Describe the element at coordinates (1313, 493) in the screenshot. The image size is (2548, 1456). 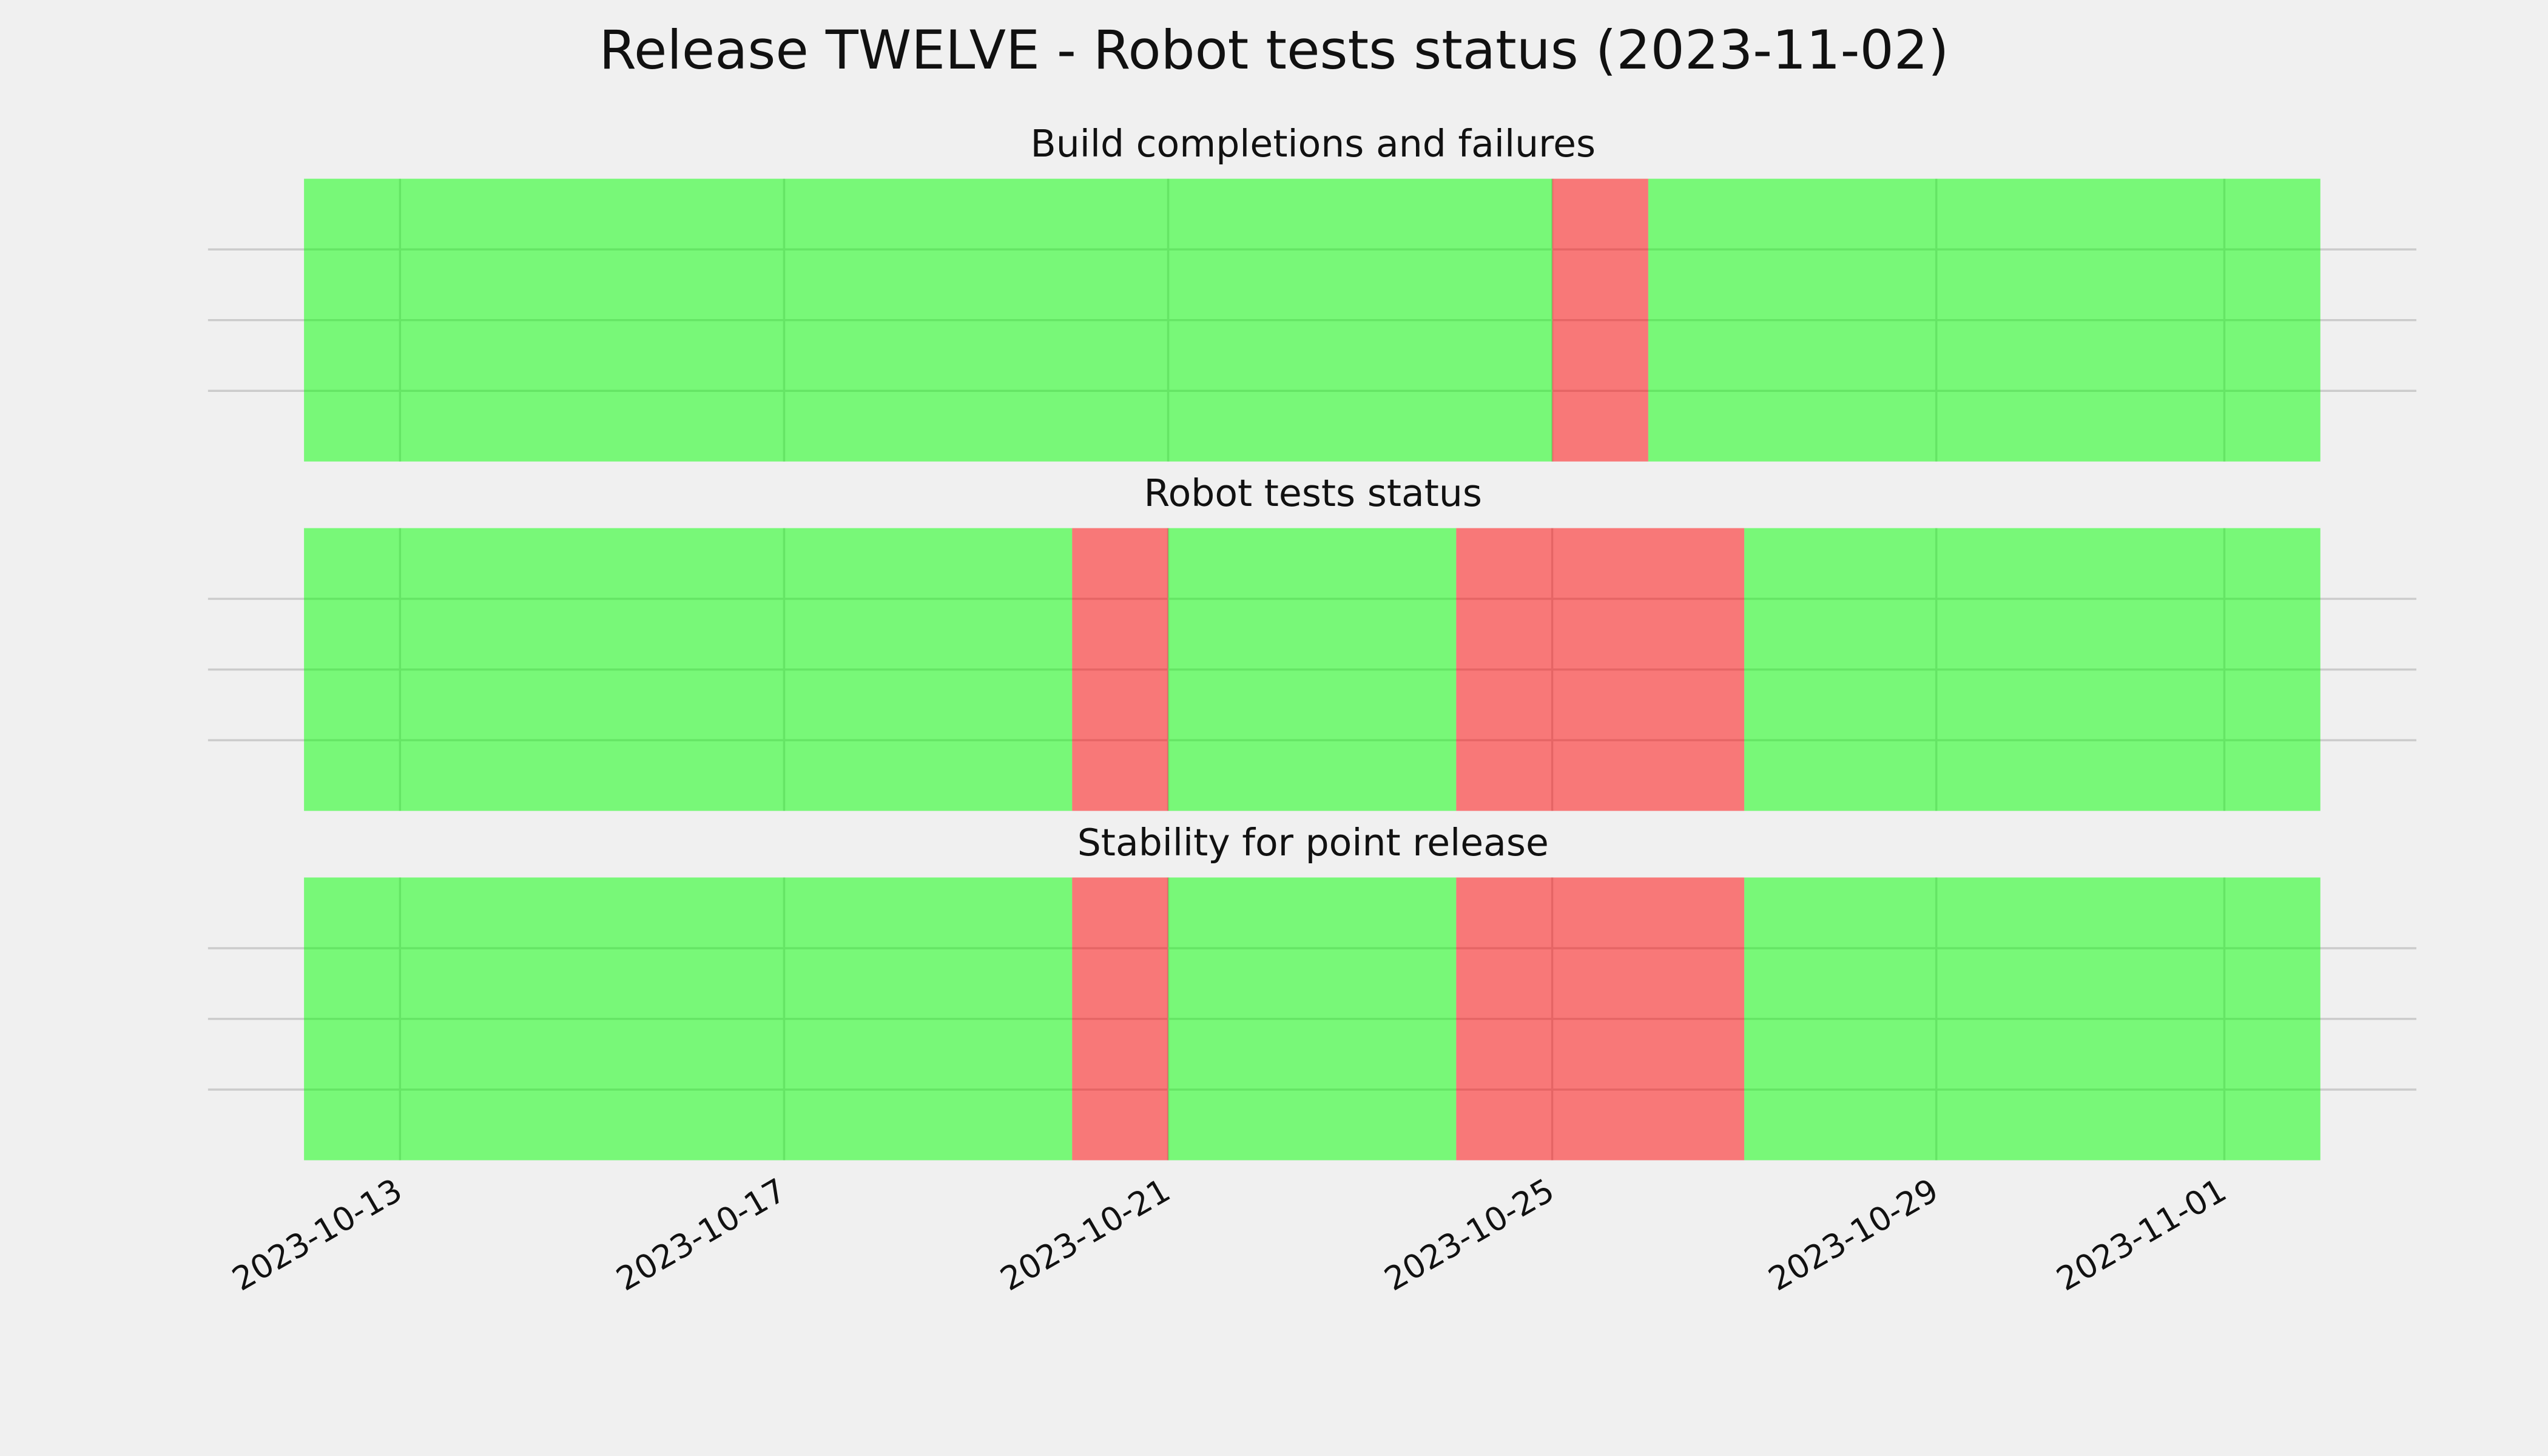
I see `panel-title: Robot tests status` at that location.